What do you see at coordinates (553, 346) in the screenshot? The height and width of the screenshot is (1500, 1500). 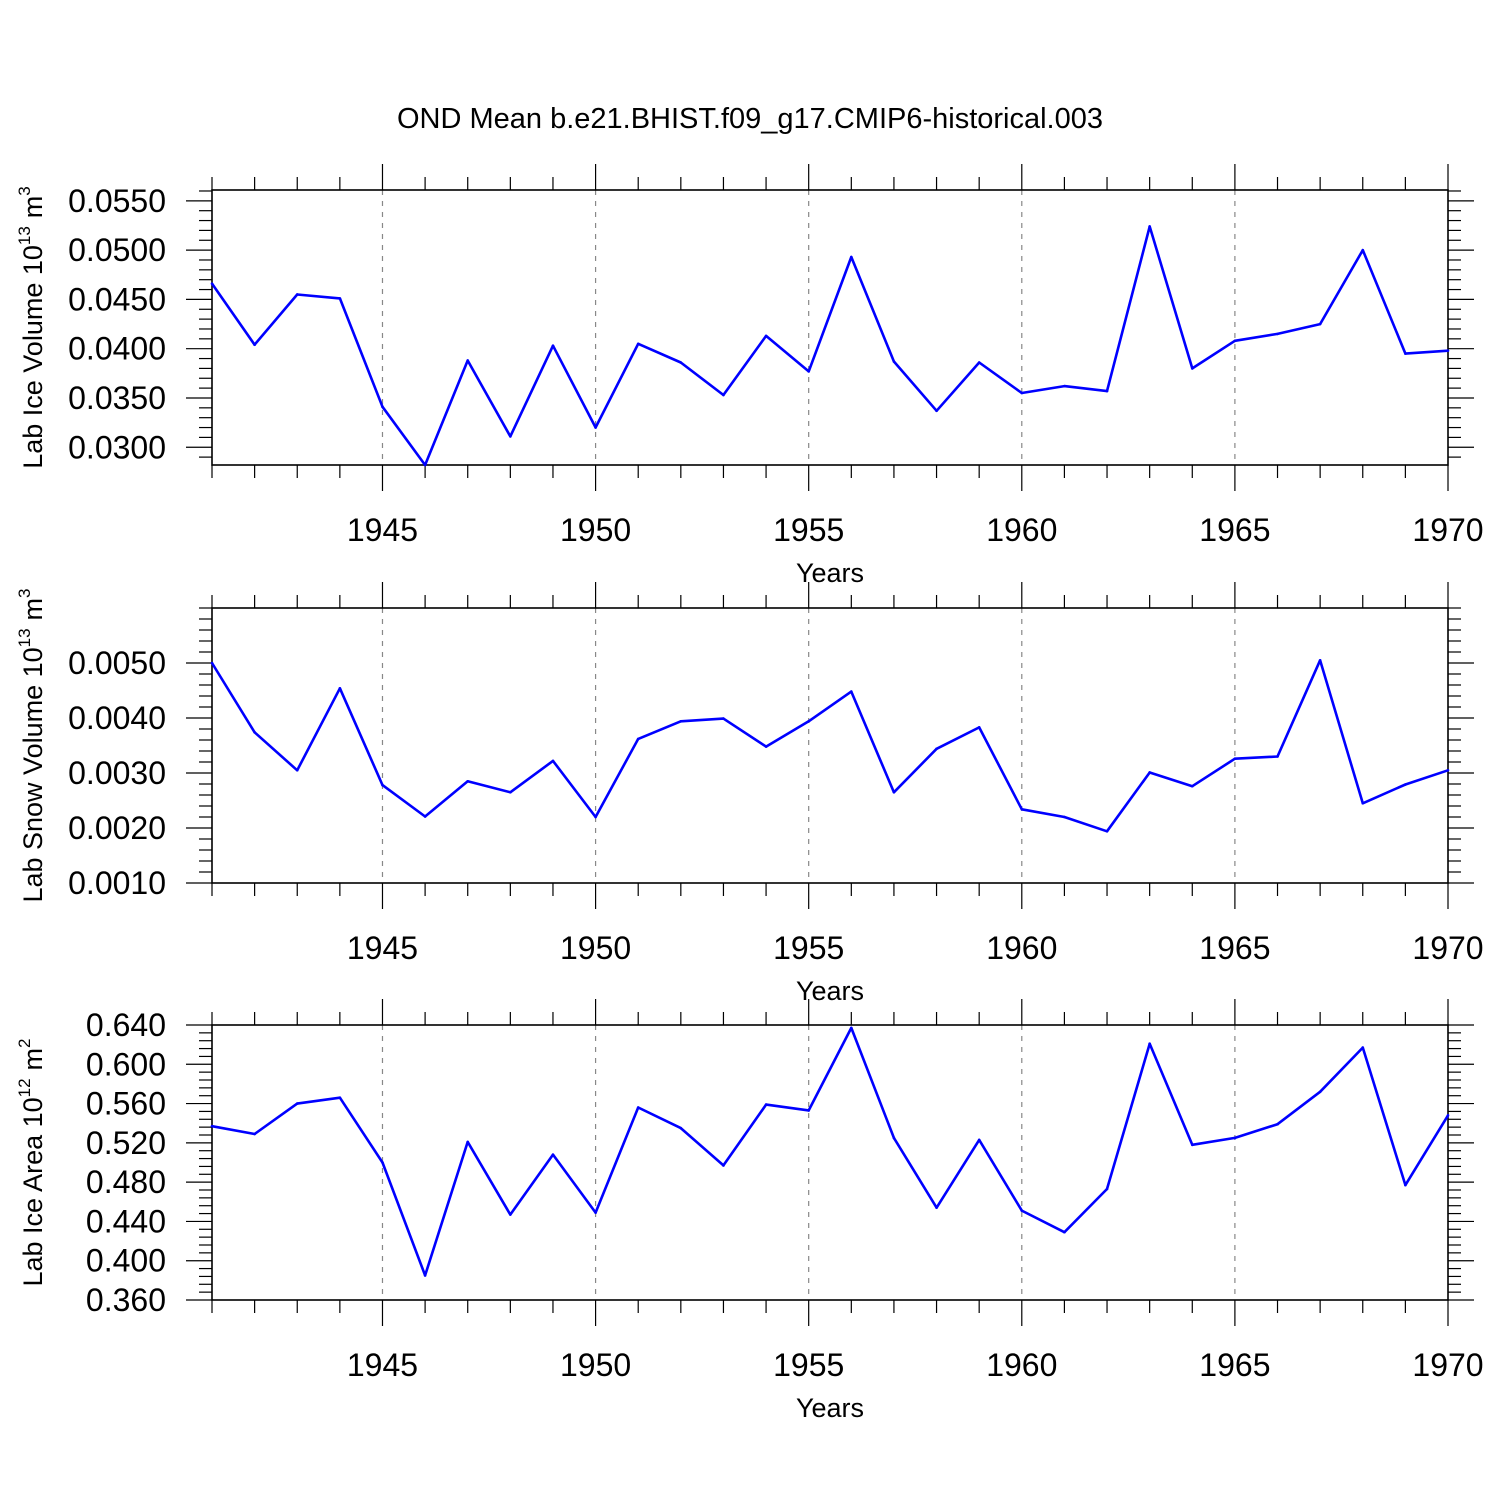 I see `data-point-1949` at bounding box center [553, 346].